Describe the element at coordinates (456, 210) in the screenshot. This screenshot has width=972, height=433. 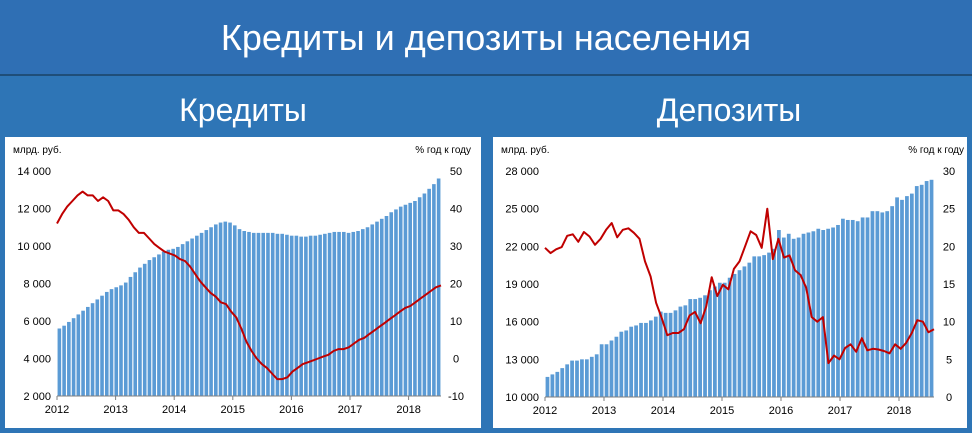
I see `y2-tick-label: 40` at that location.